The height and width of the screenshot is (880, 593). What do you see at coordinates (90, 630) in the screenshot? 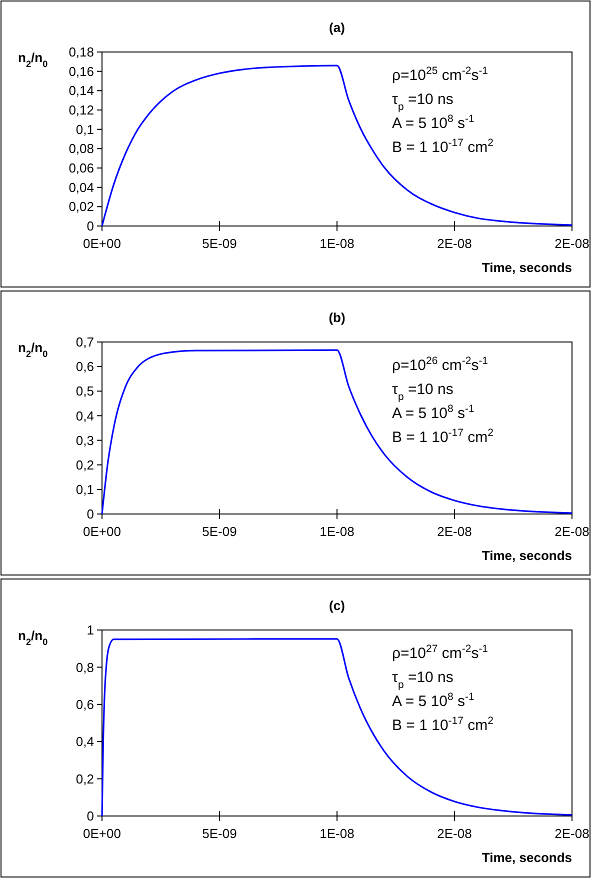
I see `y-tick-label: 1` at bounding box center [90, 630].